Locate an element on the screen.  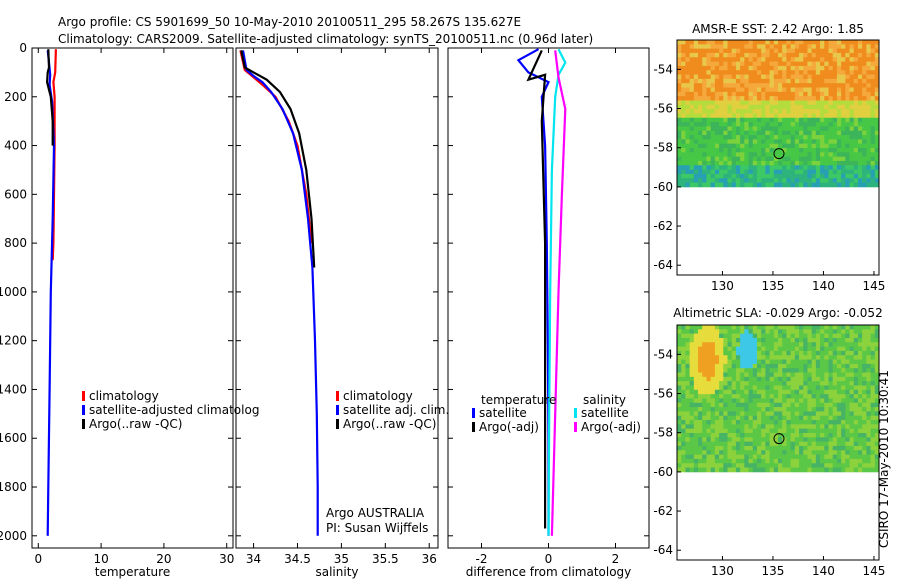
legend-entry: satellite is located at coordinates (605, 413).